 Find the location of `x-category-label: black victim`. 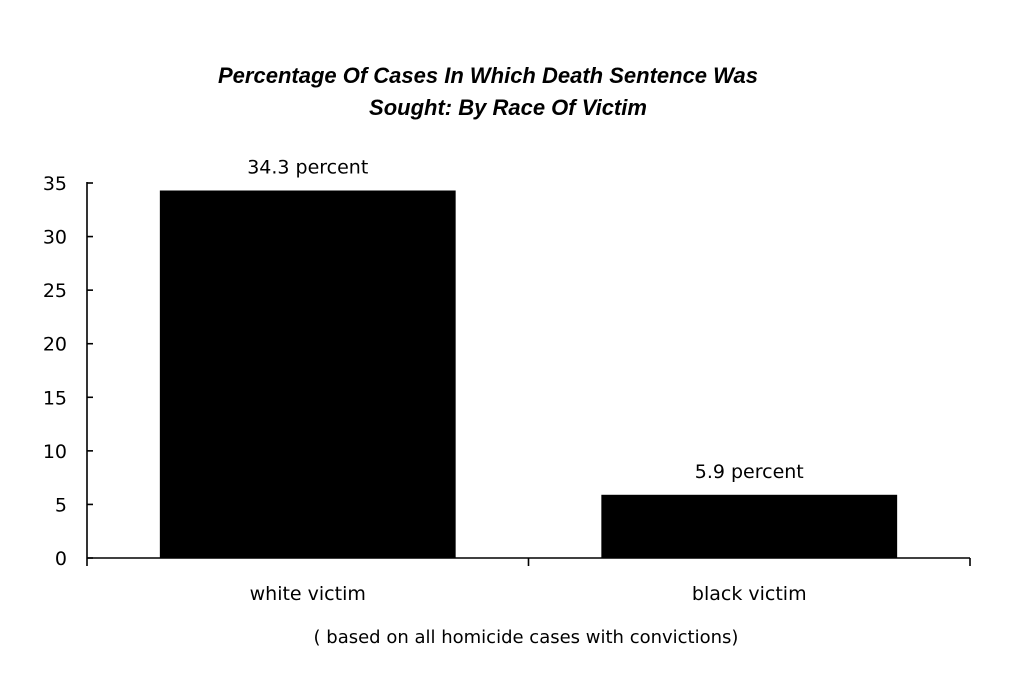

x-category-label: black victim is located at coordinates (749, 594).